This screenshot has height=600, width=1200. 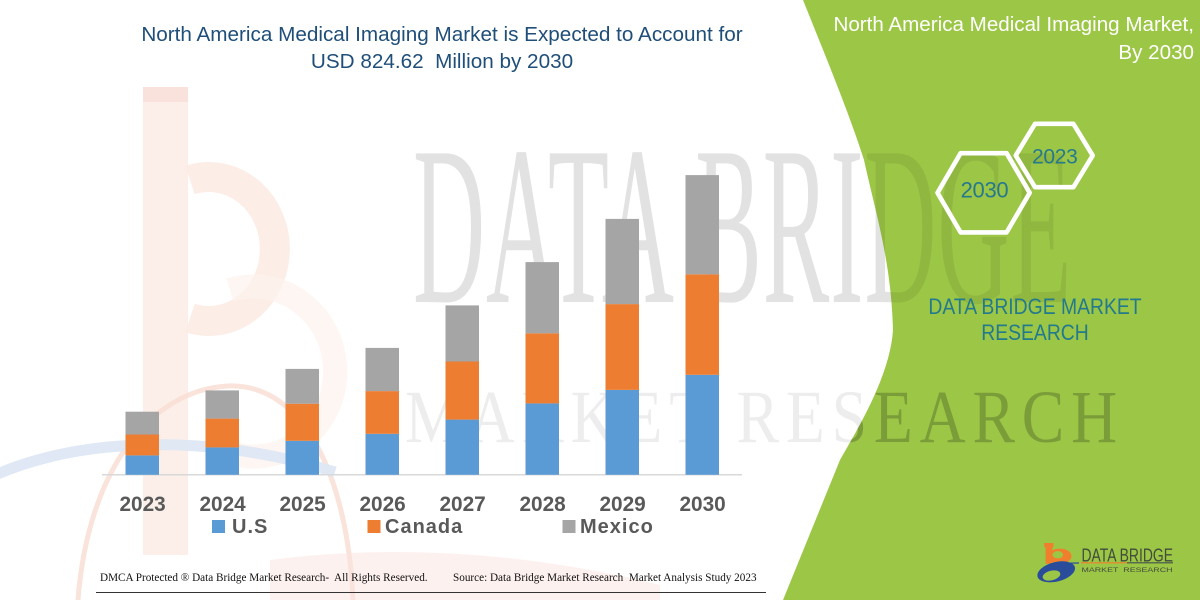 I want to click on svg-text: 2024, so click(x=222, y=504).